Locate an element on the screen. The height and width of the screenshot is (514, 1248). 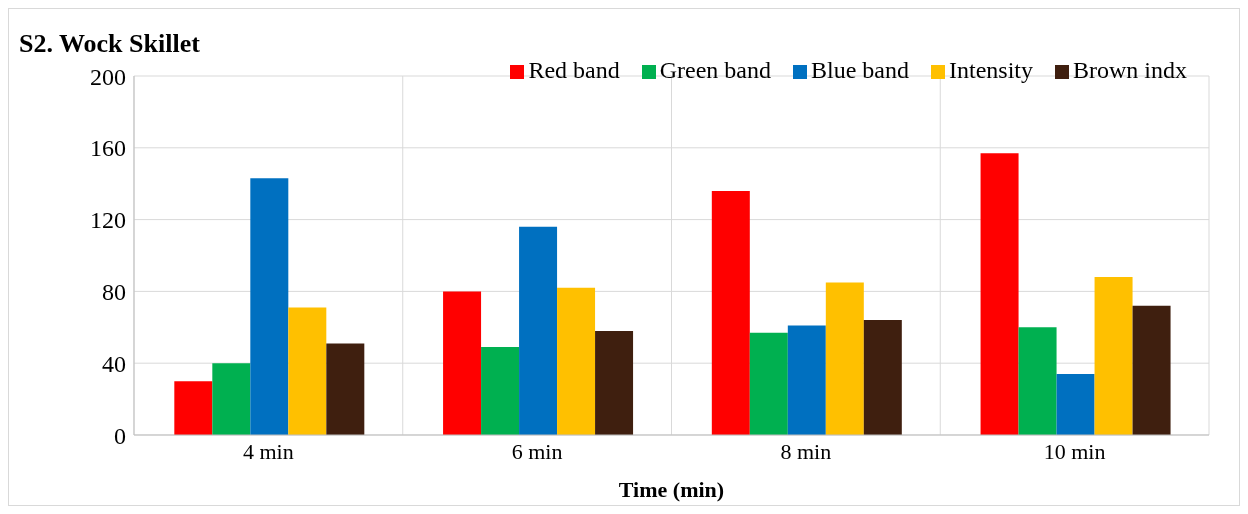
y-tick-label: 0 is located at coordinates (120, 435).